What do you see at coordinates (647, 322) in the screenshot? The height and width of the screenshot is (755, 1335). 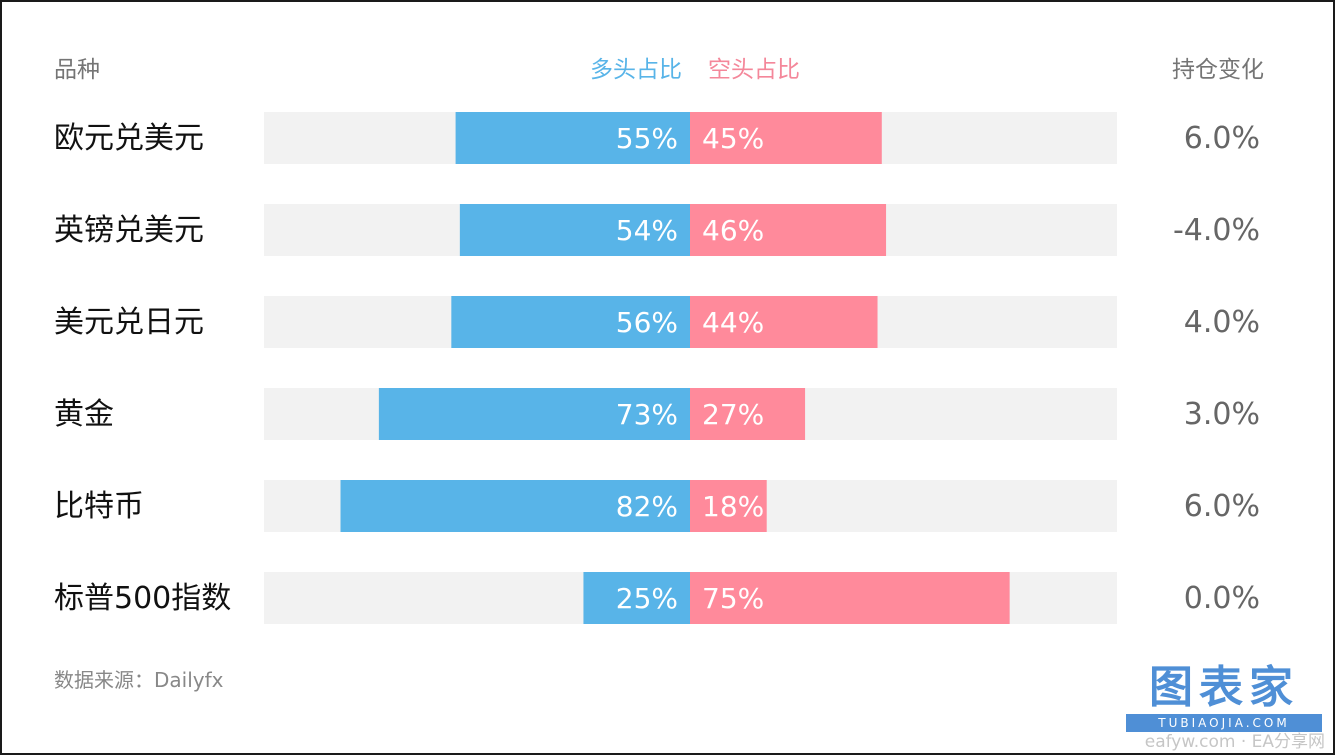 I see `long-ratio-label: 56%` at bounding box center [647, 322].